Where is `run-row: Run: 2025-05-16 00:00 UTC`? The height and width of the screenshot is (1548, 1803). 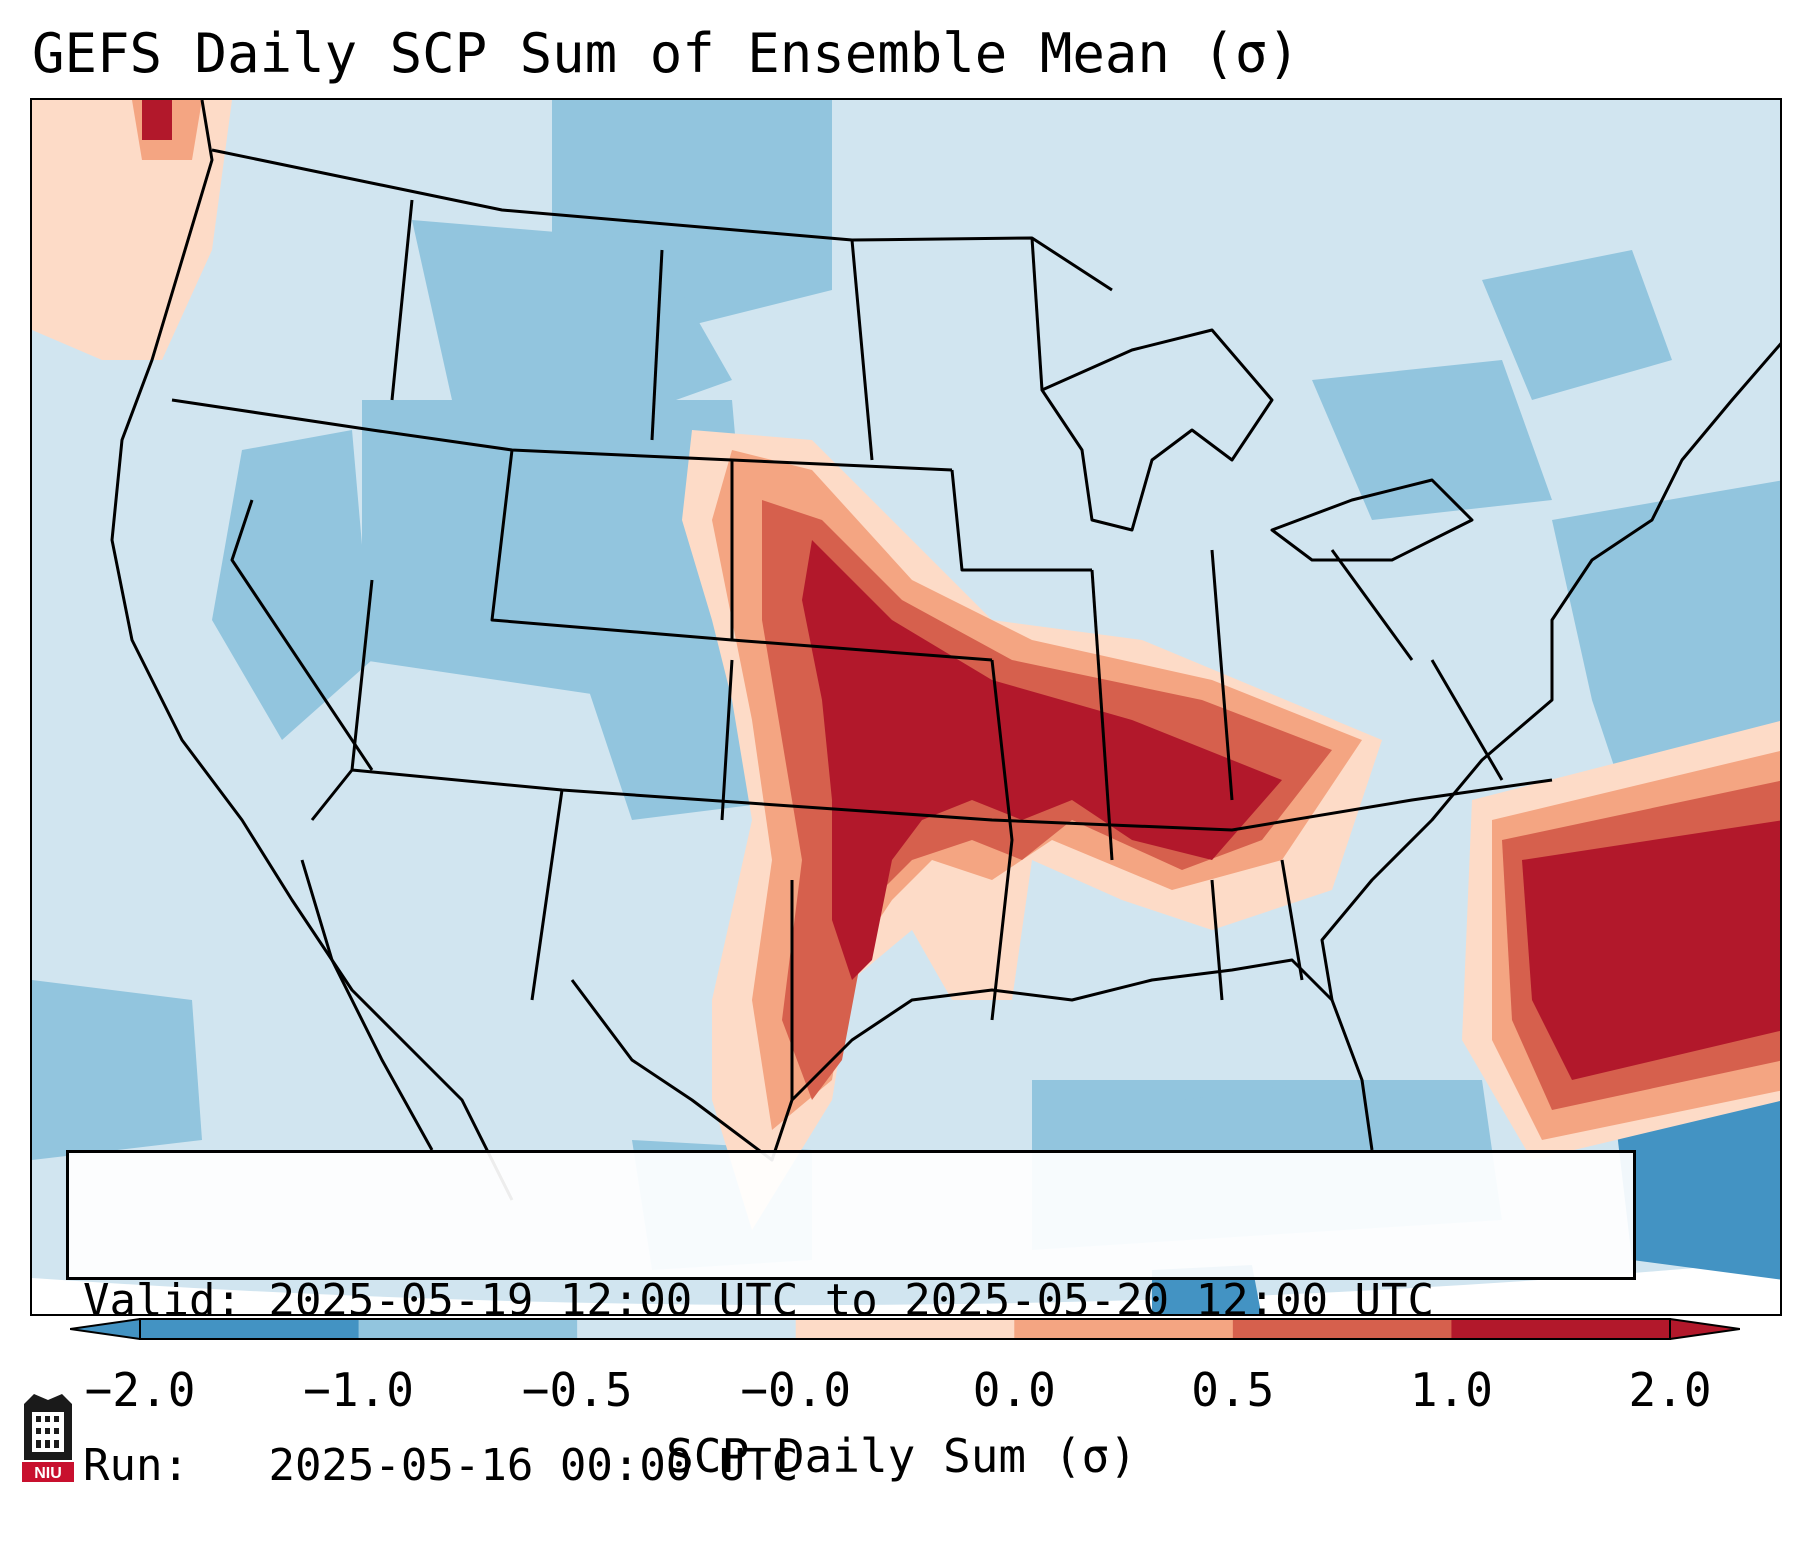
run-row: Run: 2025-05-16 00:00 UTC is located at coordinates (851, 1465).